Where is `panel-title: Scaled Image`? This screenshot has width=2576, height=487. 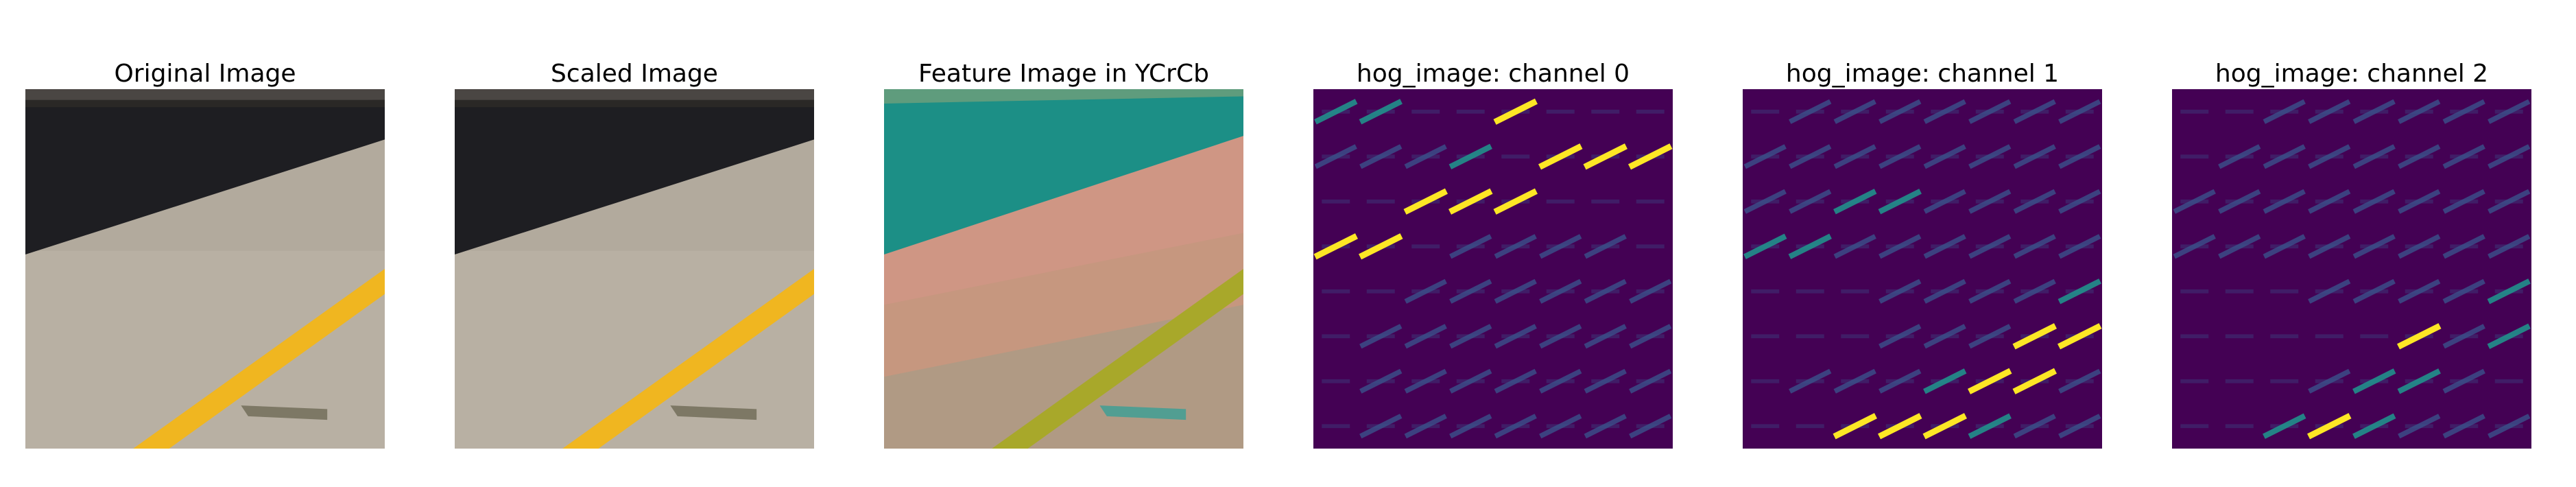 panel-title: Scaled Image is located at coordinates (634, 74).